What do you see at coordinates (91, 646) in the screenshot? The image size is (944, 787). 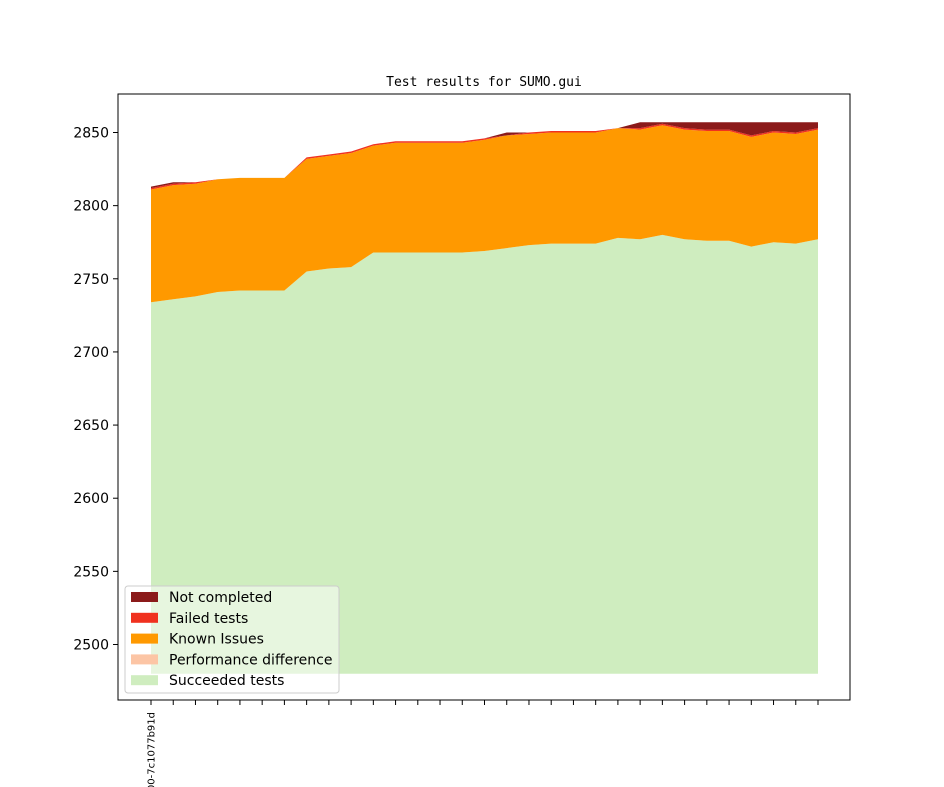 I see `y-tick-label: 2500` at bounding box center [91, 646].